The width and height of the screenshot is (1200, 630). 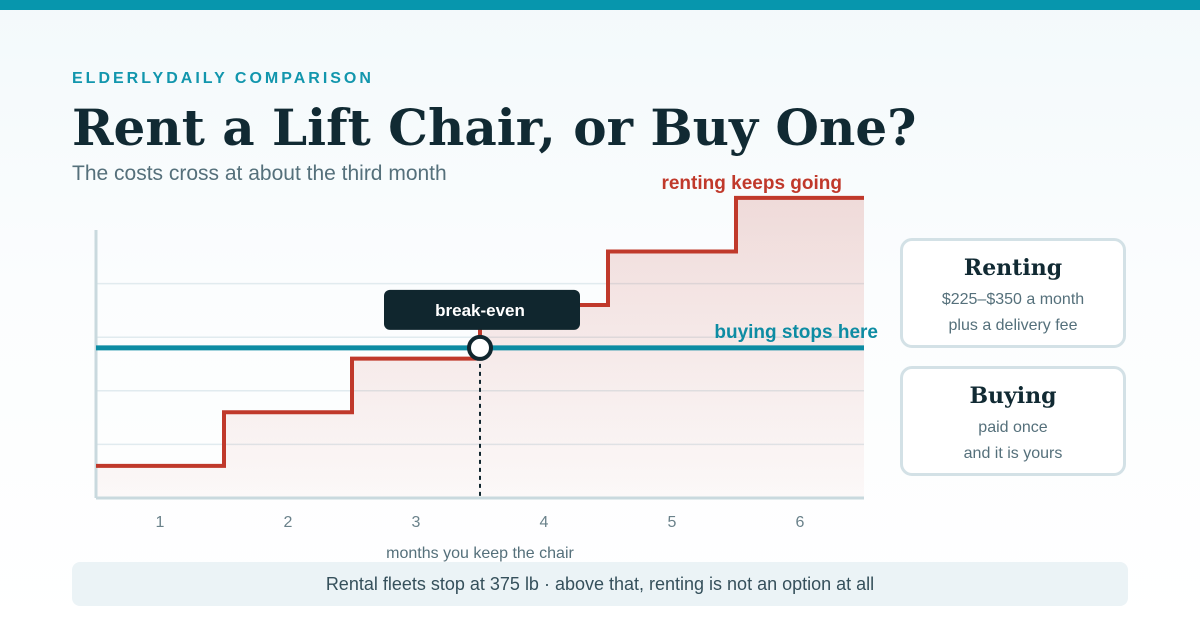 What do you see at coordinates (800, 522) in the screenshot?
I see `x-tick-label: 6` at bounding box center [800, 522].